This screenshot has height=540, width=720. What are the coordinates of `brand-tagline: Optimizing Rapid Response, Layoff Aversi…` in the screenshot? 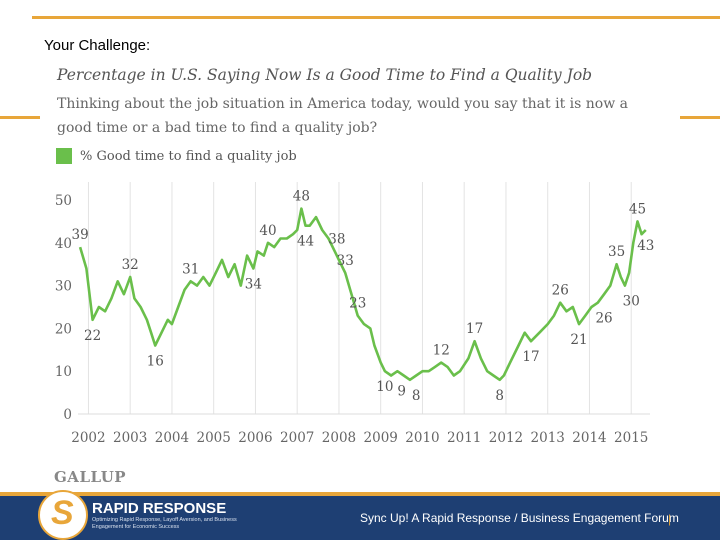 It's located at (164, 523).